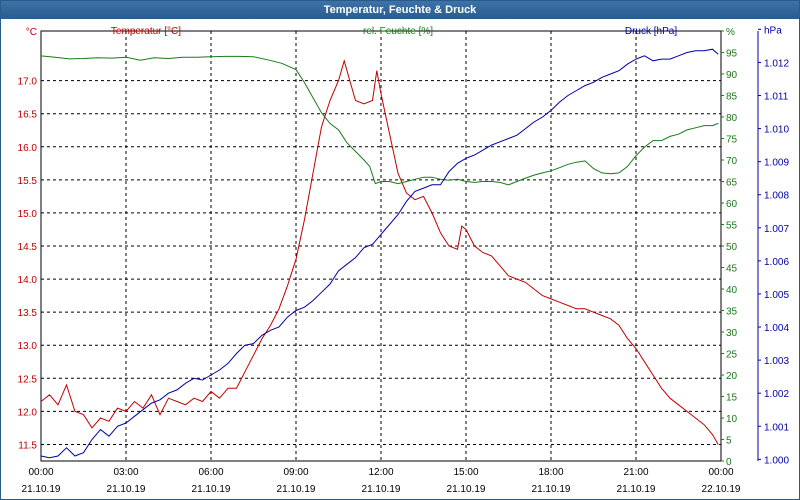 The image size is (800, 500). What do you see at coordinates (28, 313) in the screenshot?
I see `left-tick-label: 13.5` at bounding box center [28, 313].